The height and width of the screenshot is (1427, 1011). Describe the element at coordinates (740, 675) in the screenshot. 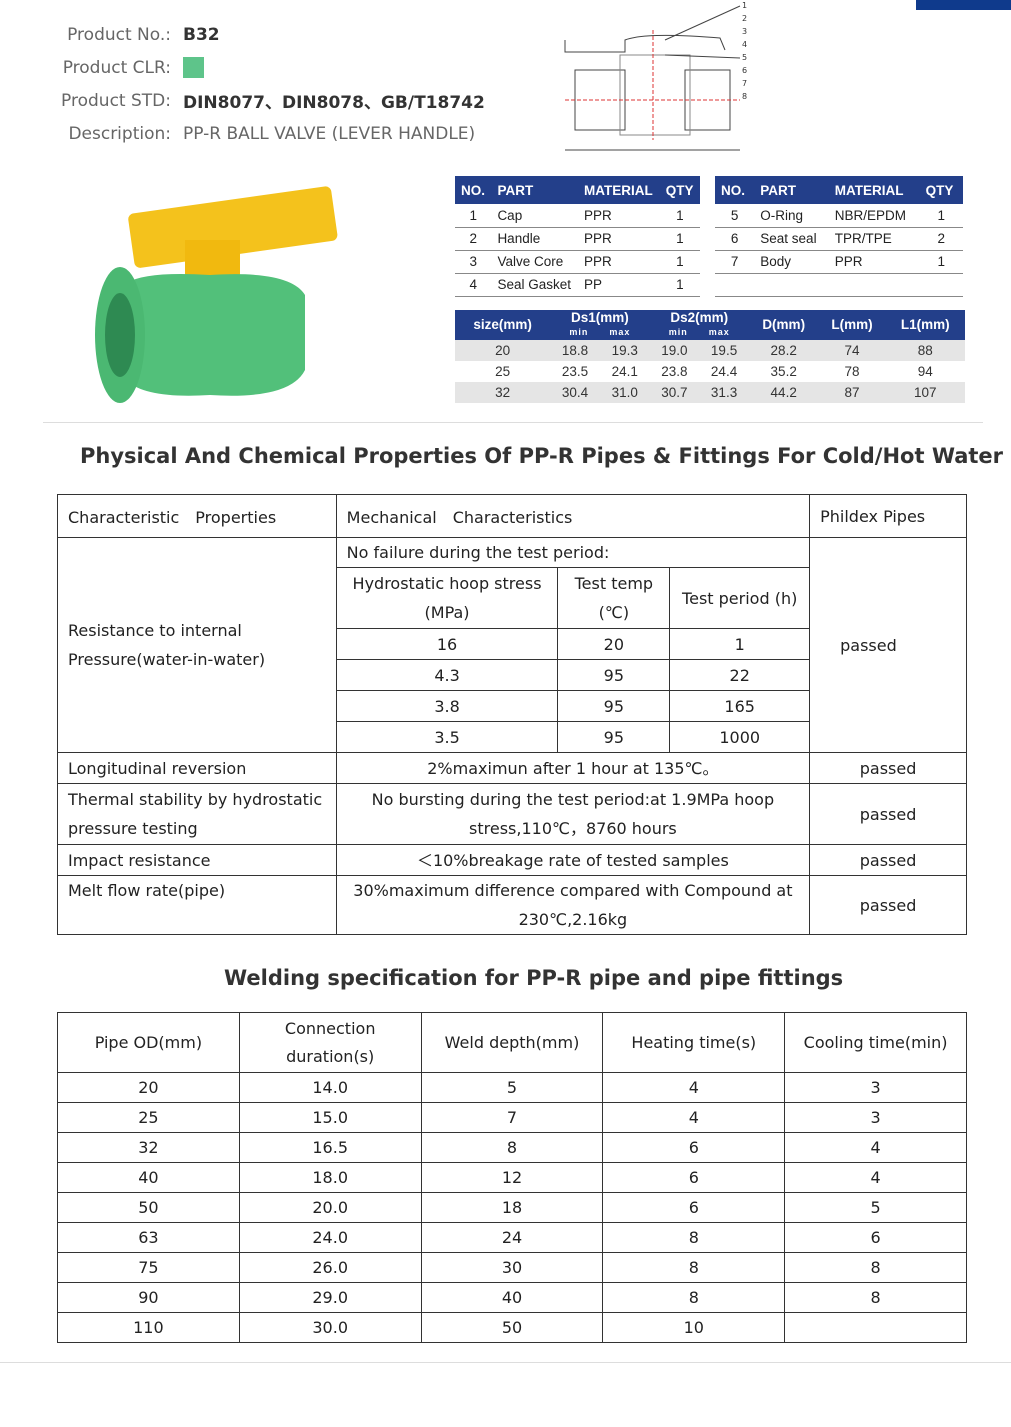

I see `cell: 22` at that location.